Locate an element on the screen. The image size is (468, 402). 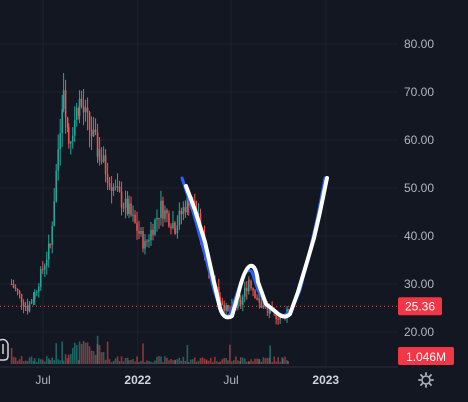
drawn-curve-white is located at coordinates (256, 248).